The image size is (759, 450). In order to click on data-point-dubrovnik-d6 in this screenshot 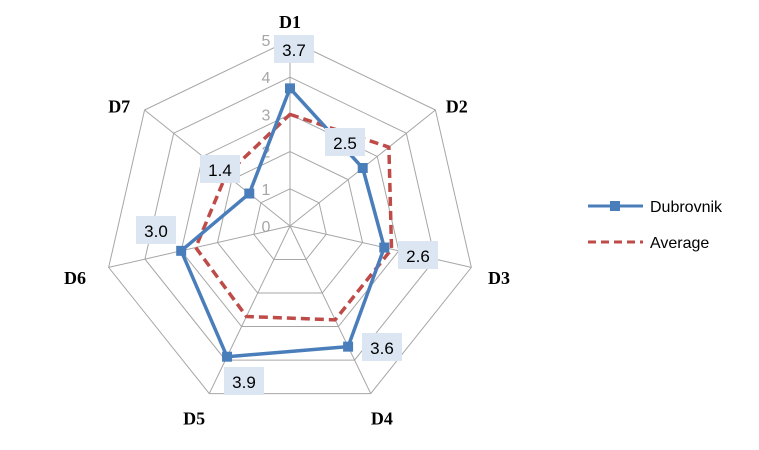, I will do `click(181, 250)`.